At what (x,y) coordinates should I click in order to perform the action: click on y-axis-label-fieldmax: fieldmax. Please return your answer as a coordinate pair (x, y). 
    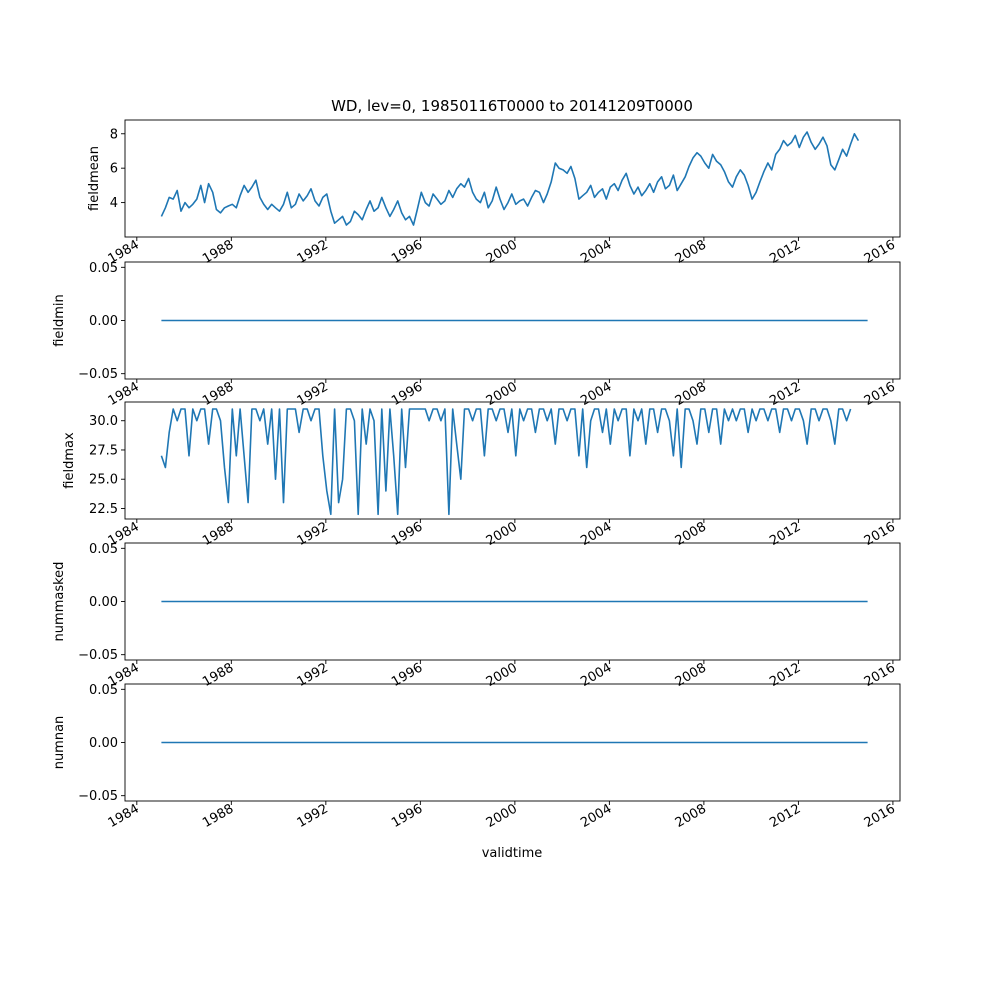
    Looking at the image, I should click on (69, 460).